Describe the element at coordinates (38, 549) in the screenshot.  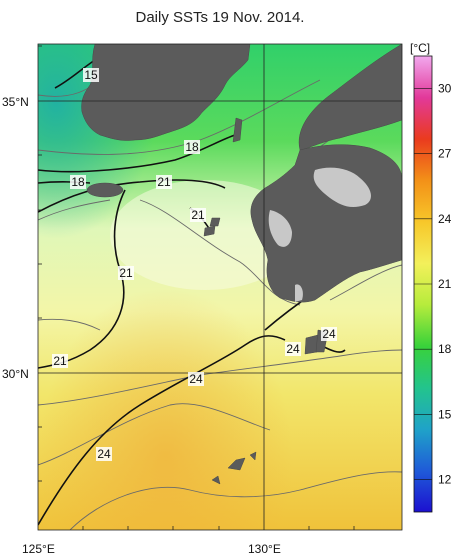
I see `lon-label-125e: 125°E` at that location.